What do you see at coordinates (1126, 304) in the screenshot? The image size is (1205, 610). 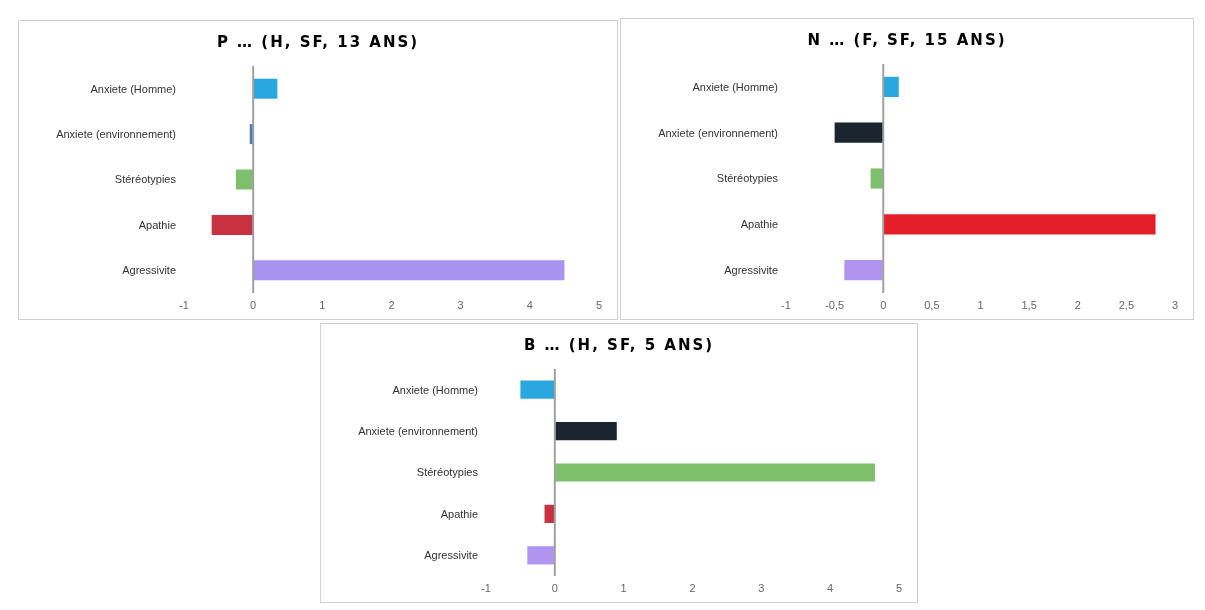 I see `x-tick-label: 2,5` at bounding box center [1126, 304].